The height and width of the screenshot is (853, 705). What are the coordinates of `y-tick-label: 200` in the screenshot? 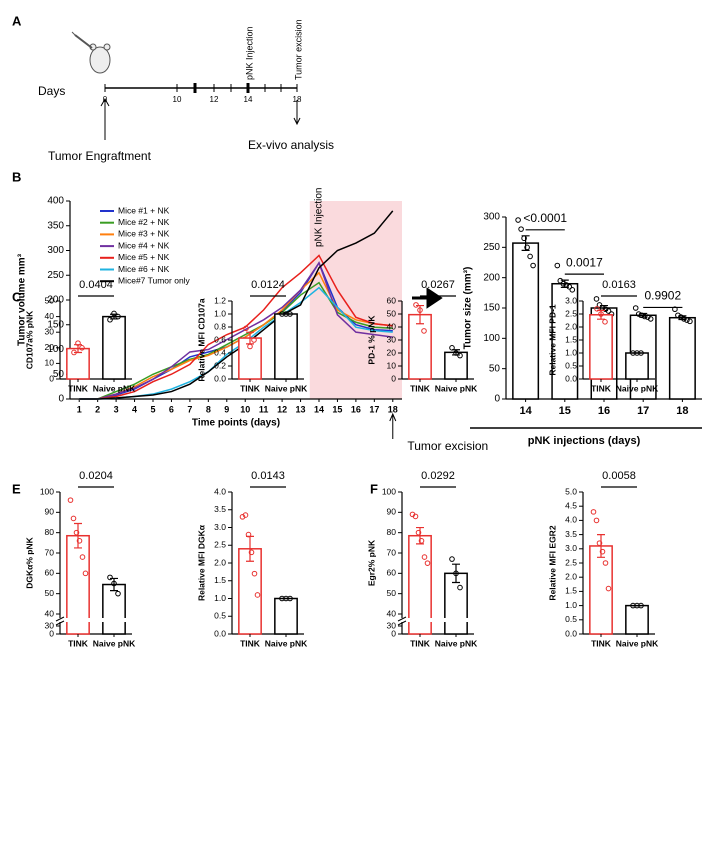 It's located at (55, 300).